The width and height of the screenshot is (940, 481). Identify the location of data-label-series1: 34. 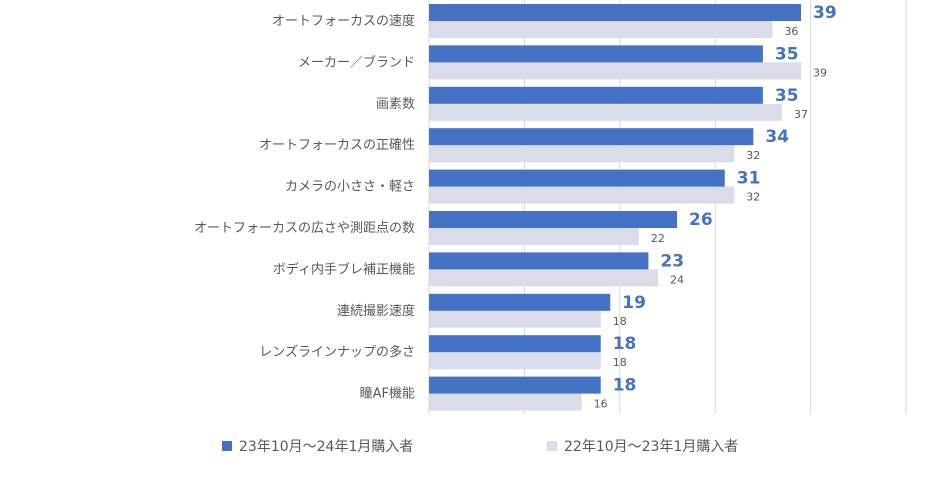
(777, 137).